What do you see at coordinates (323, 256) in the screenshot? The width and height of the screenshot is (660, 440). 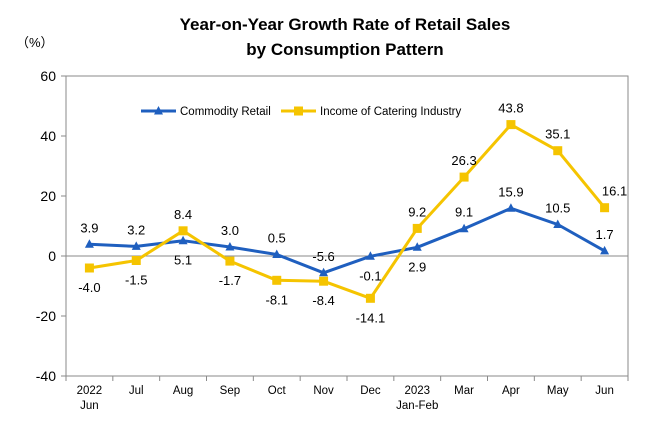 I see `data-label-commodity: -5.6` at bounding box center [323, 256].